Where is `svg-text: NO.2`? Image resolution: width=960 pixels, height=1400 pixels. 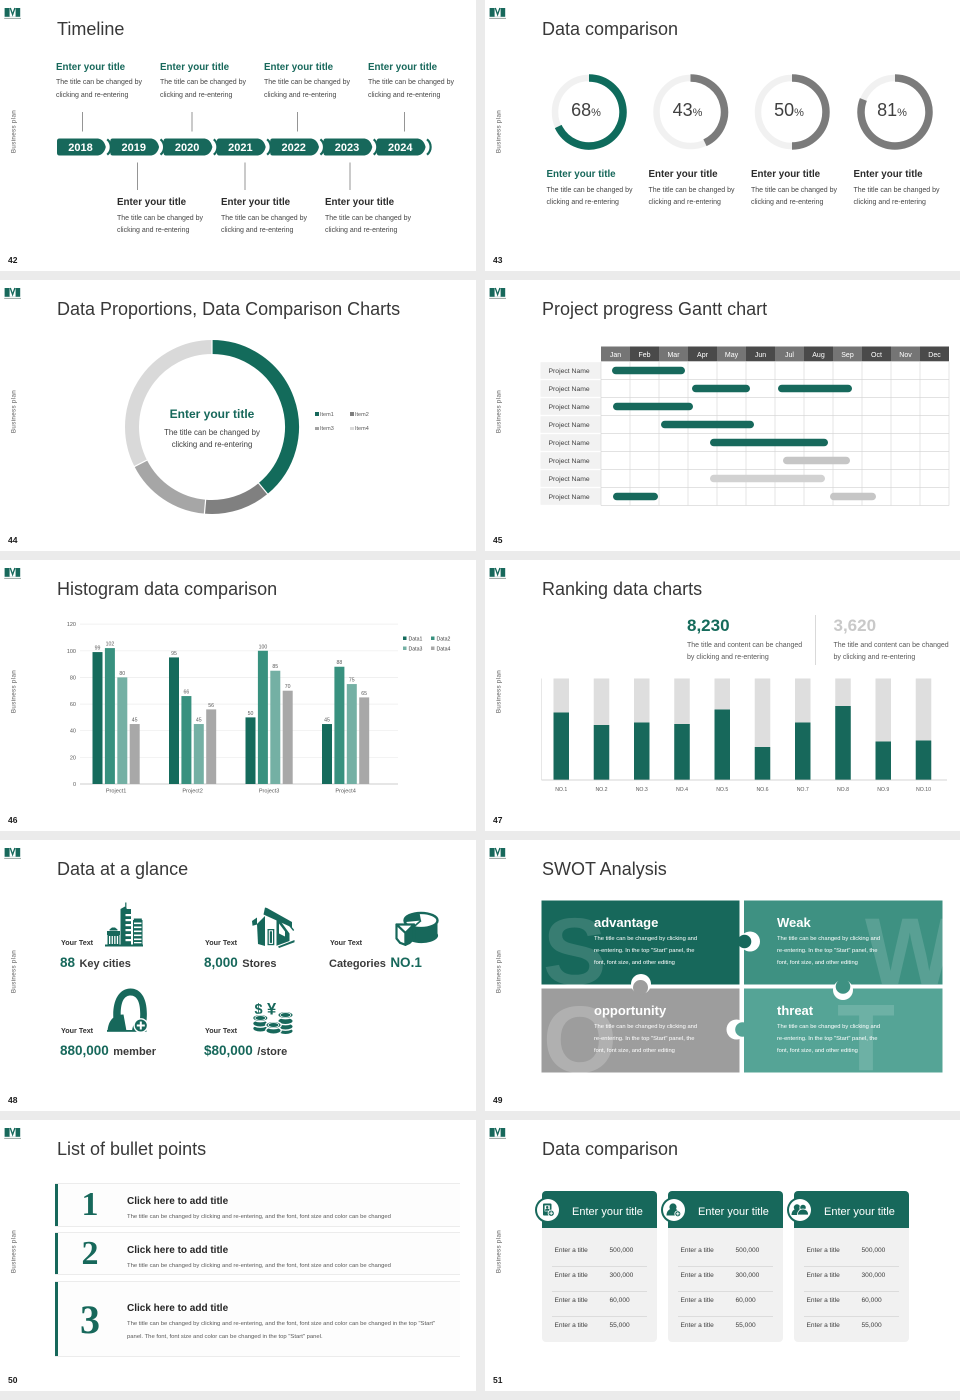
svg-text: NO.2 is located at coordinates (601, 790).